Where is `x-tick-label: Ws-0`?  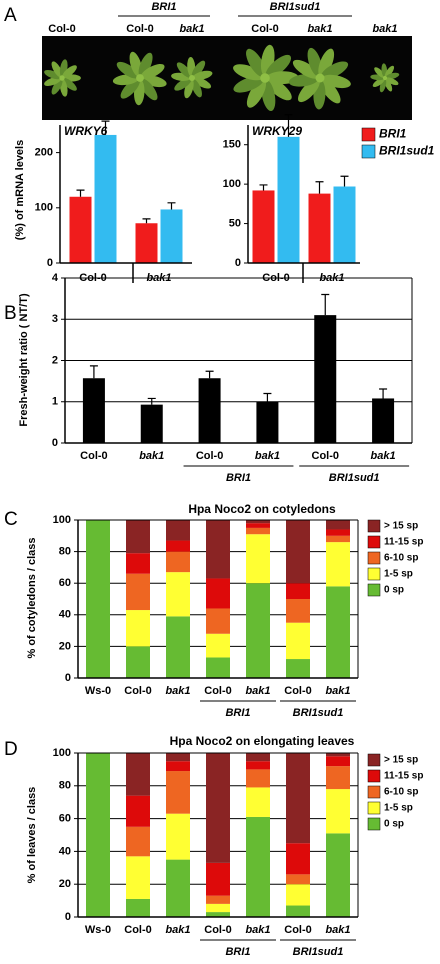 x-tick-label: Ws-0 is located at coordinates (98, 930).